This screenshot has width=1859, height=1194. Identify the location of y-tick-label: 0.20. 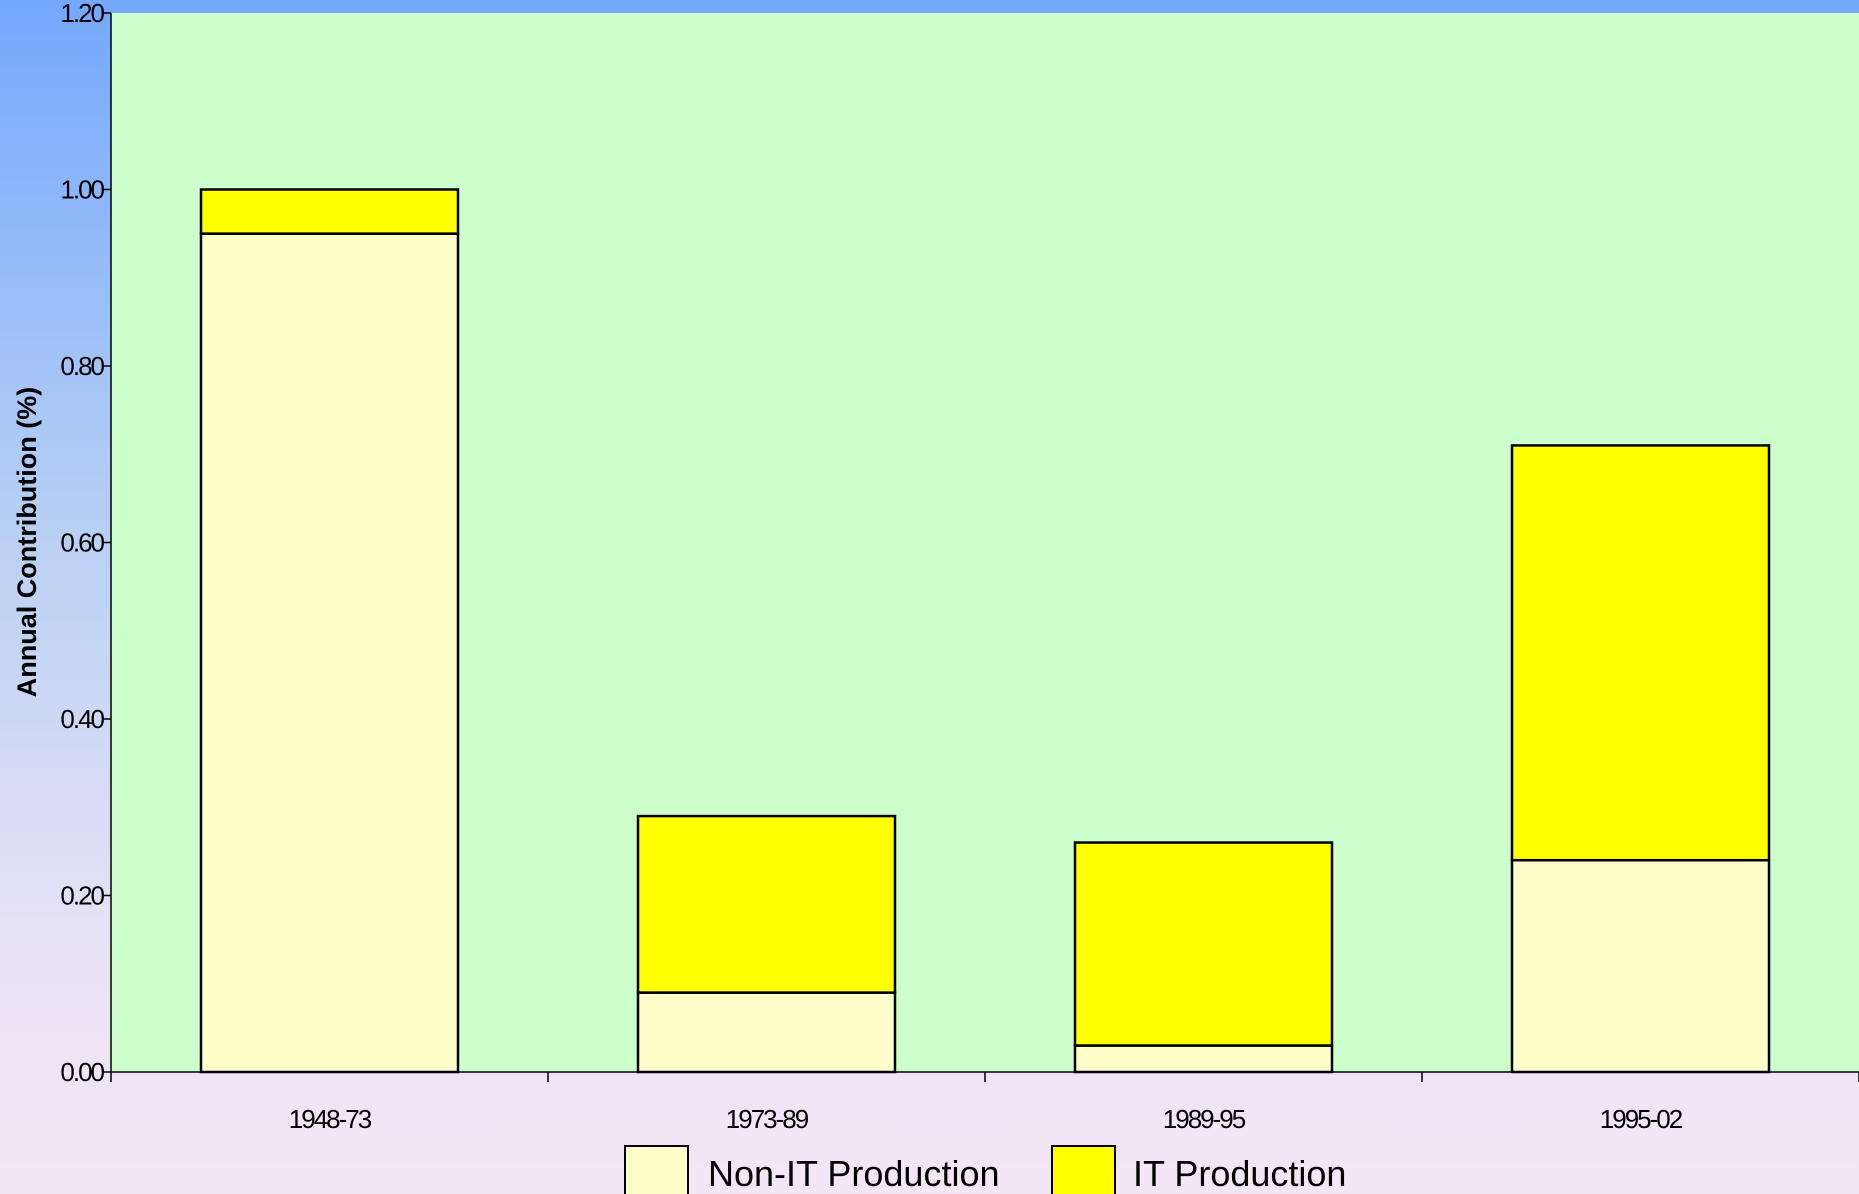
(82, 896).